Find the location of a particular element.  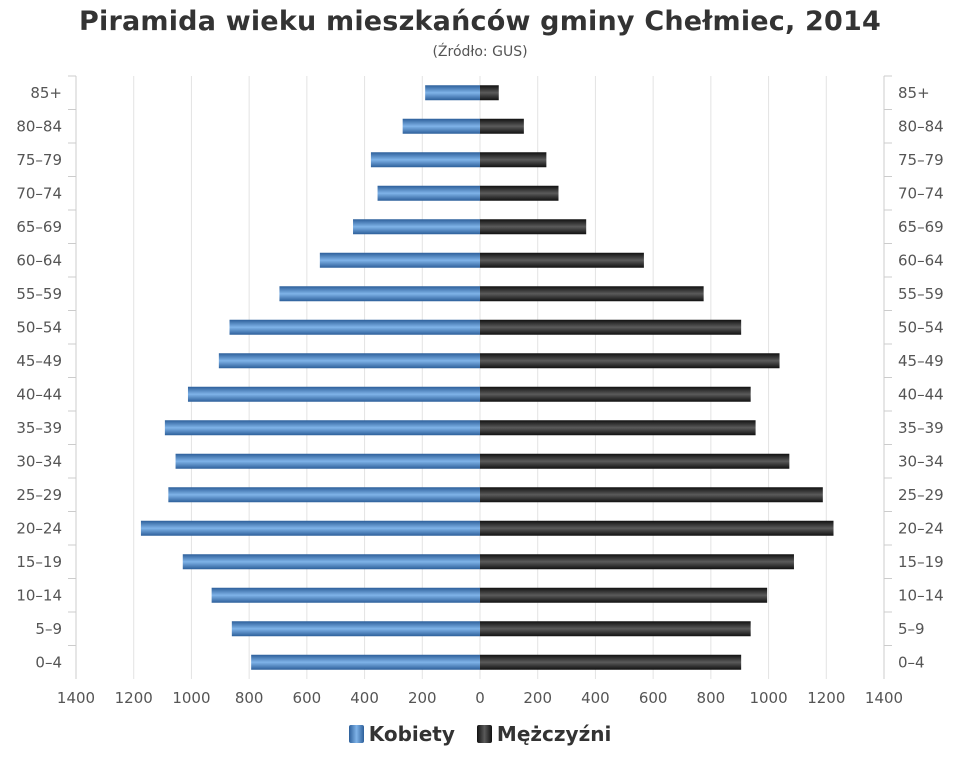

category-label-left: 45–49 is located at coordinates (39, 361).